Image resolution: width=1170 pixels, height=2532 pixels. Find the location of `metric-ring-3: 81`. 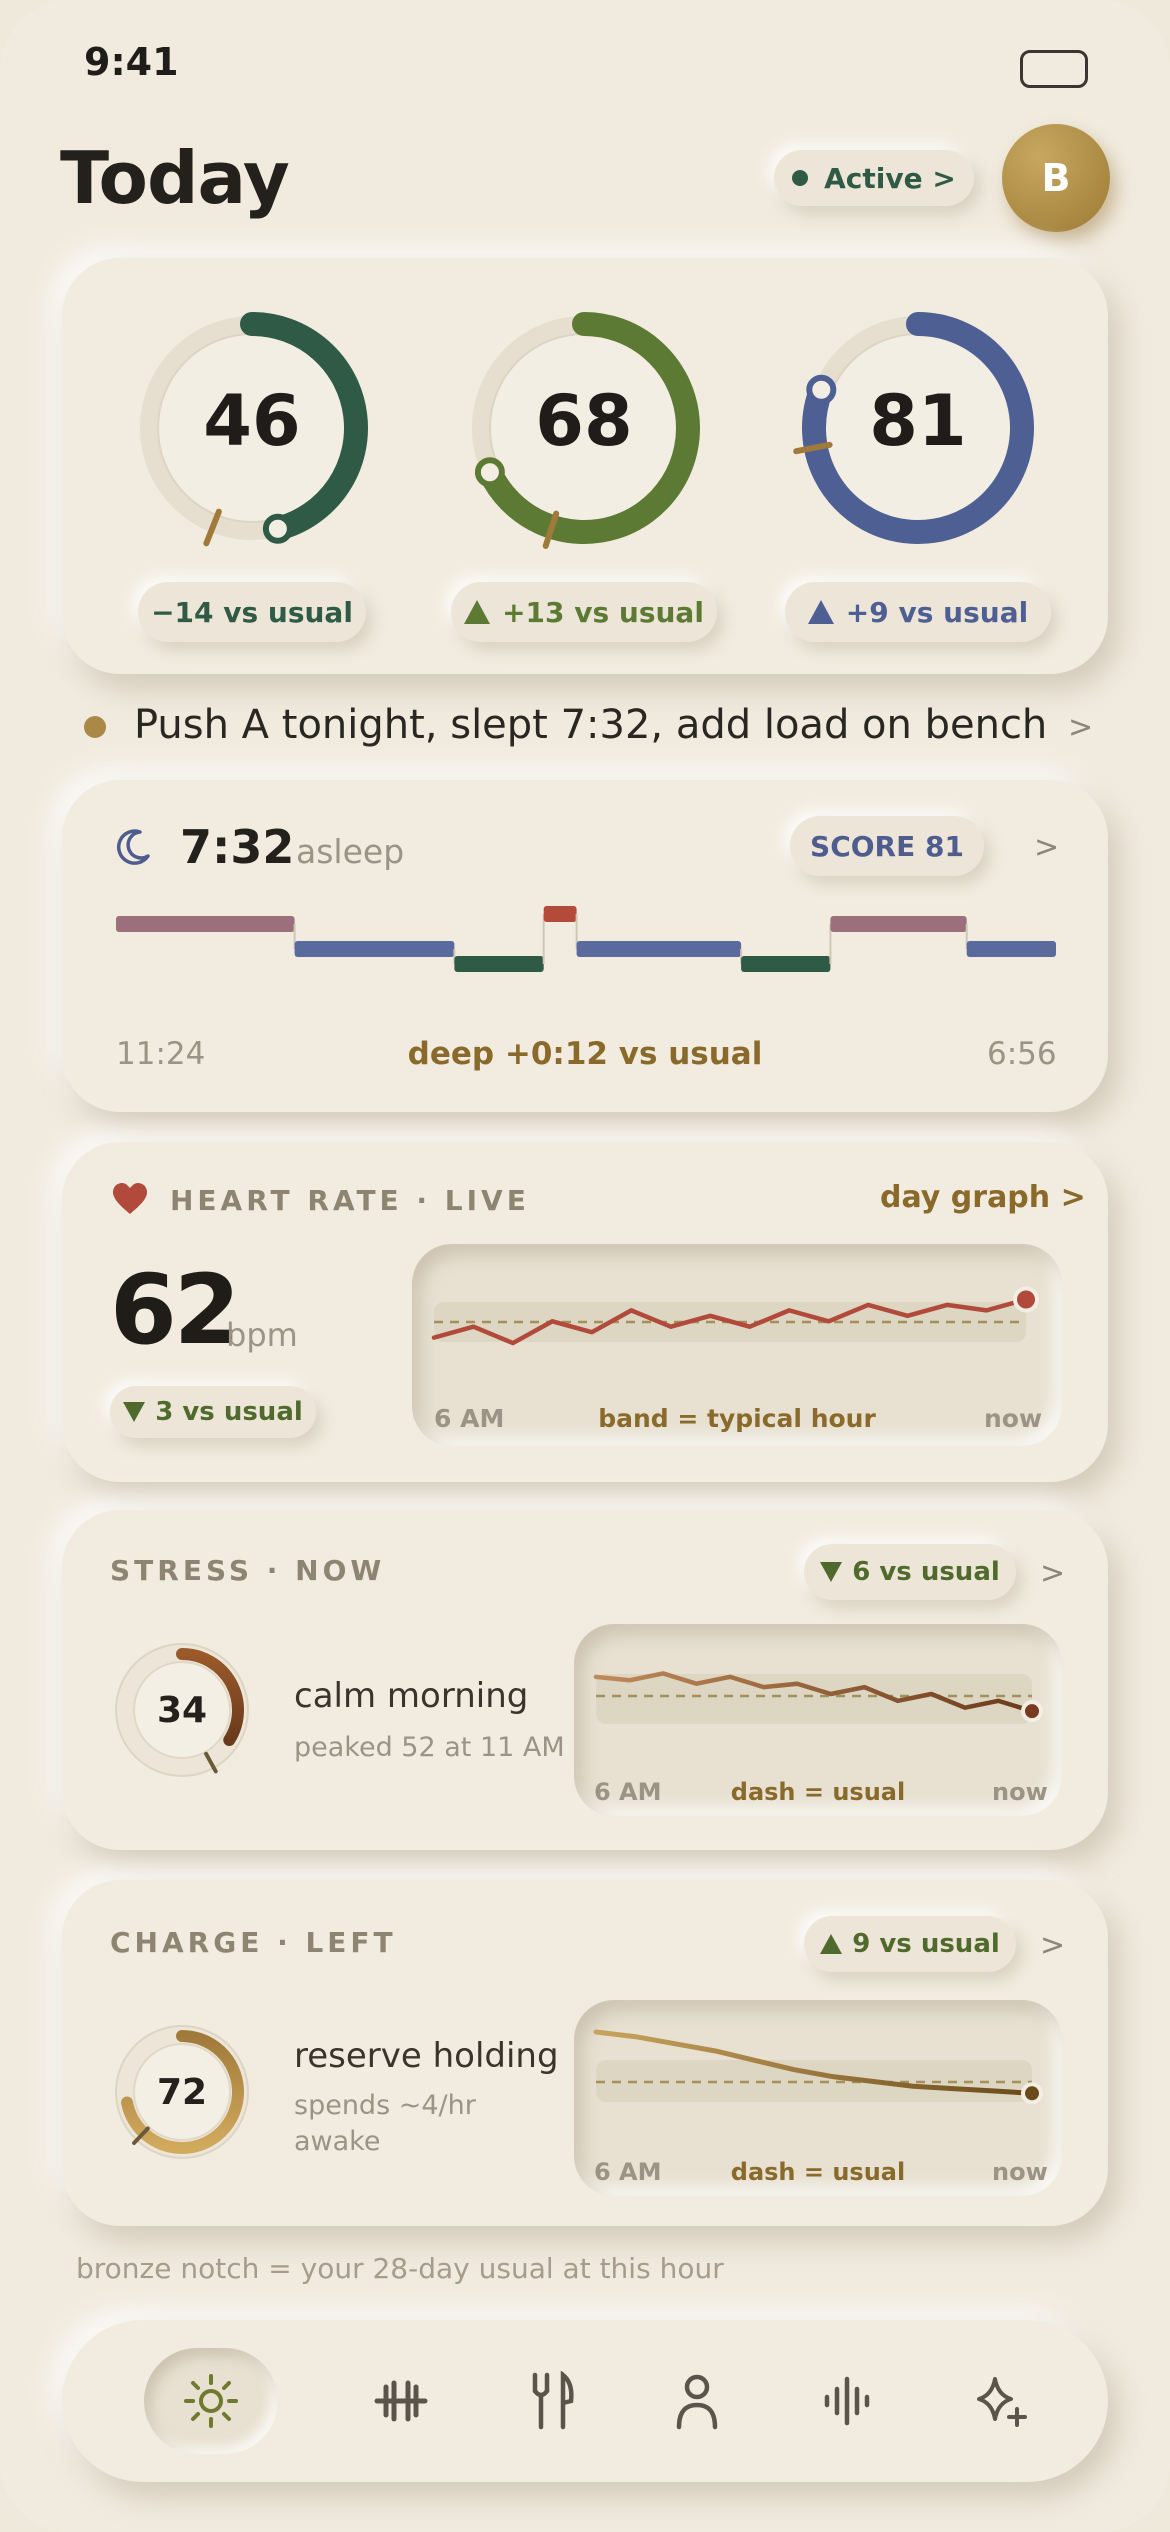

metric-ring-3: 81 is located at coordinates (918, 428).